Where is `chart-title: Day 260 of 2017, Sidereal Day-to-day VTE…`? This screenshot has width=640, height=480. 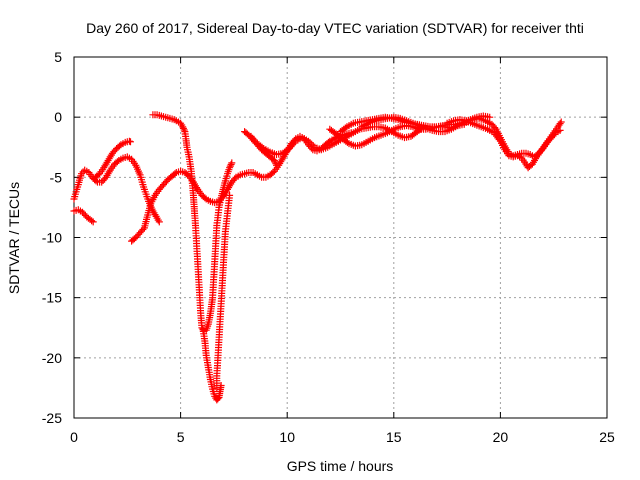
chart-title: Day 260 of 2017, Sidereal Day-to-day VTE… is located at coordinates (335, 28).